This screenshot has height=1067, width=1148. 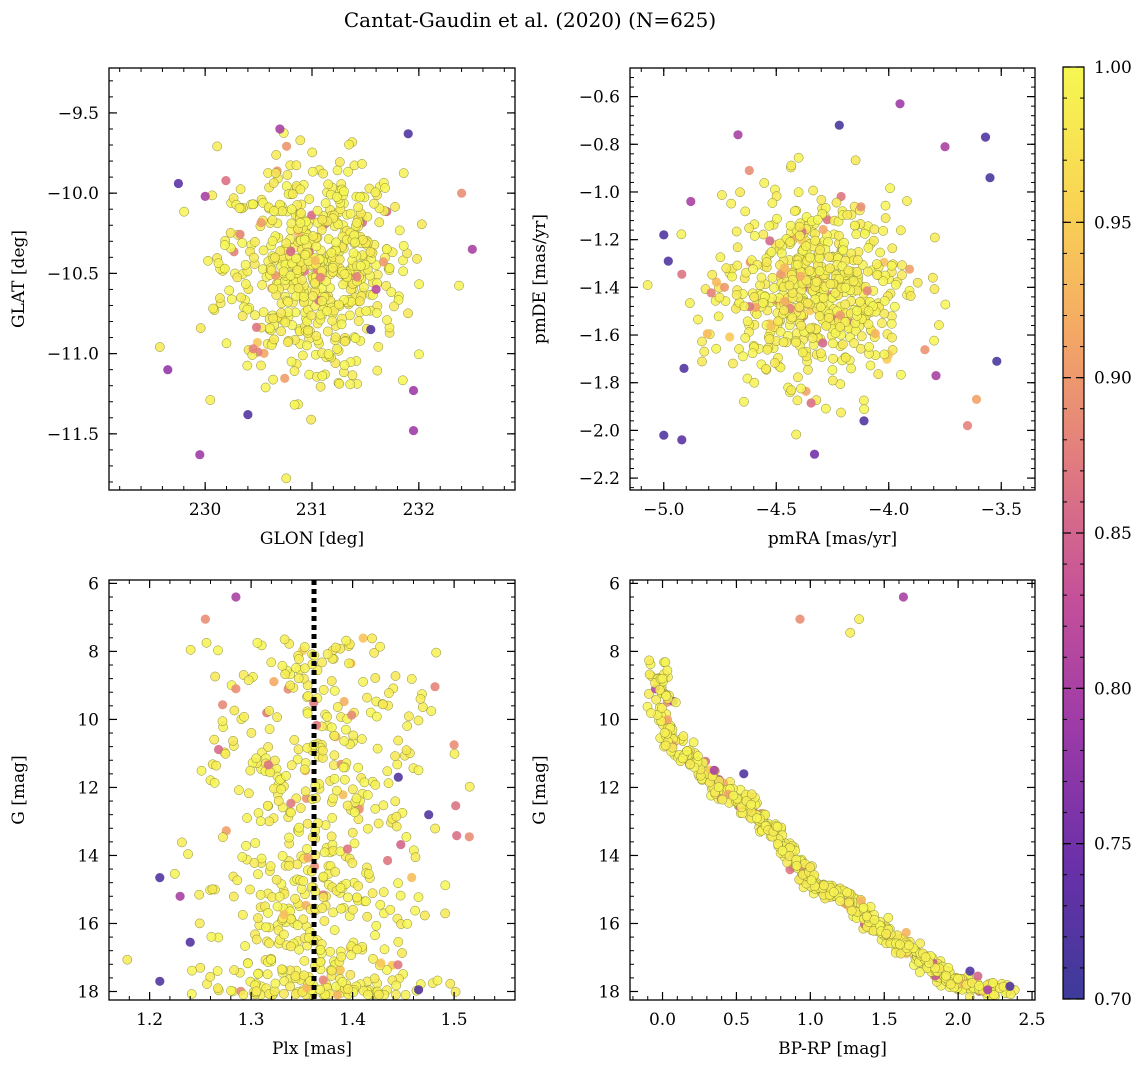 I want to click on axes-frame, so click(x=832, y=279).